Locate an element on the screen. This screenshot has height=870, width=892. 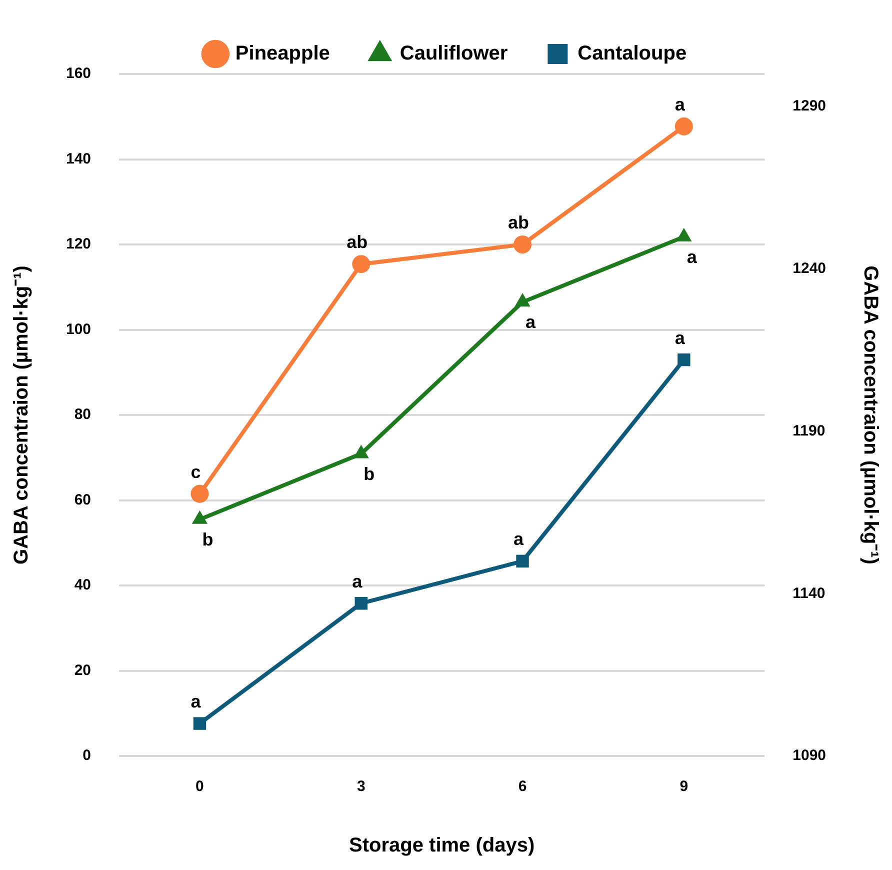
y-tick-label: 160 is located at coordinates (79, 73).